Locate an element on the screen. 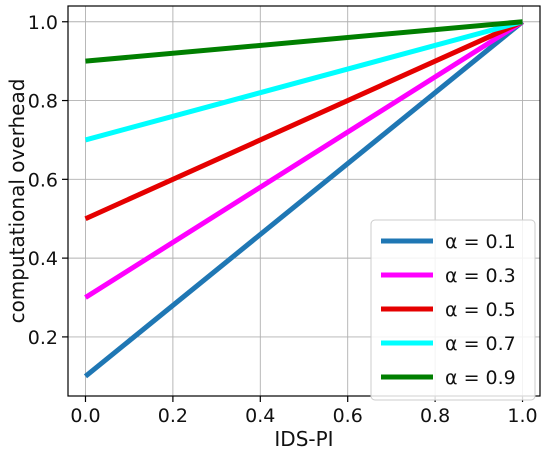 This screenshot has width=550, height=453. legend-box is located at coordinates (453, 310).